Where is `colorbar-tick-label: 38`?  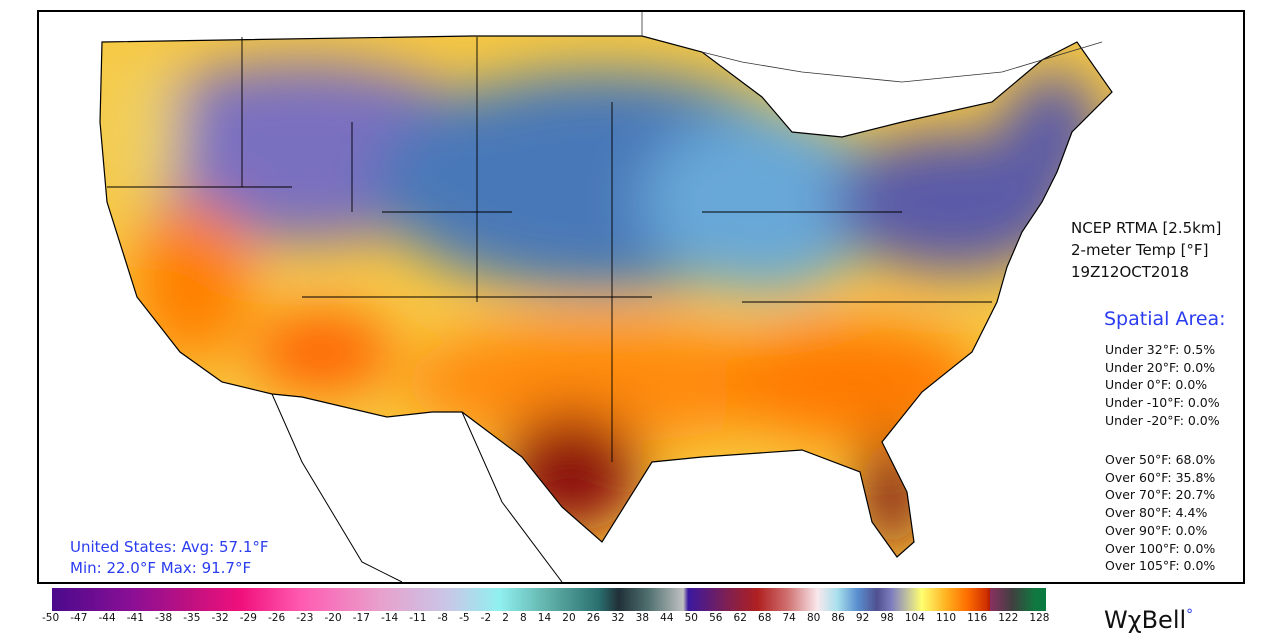 colorbar-tick-label: 38 is located at coordinates (642, 618).